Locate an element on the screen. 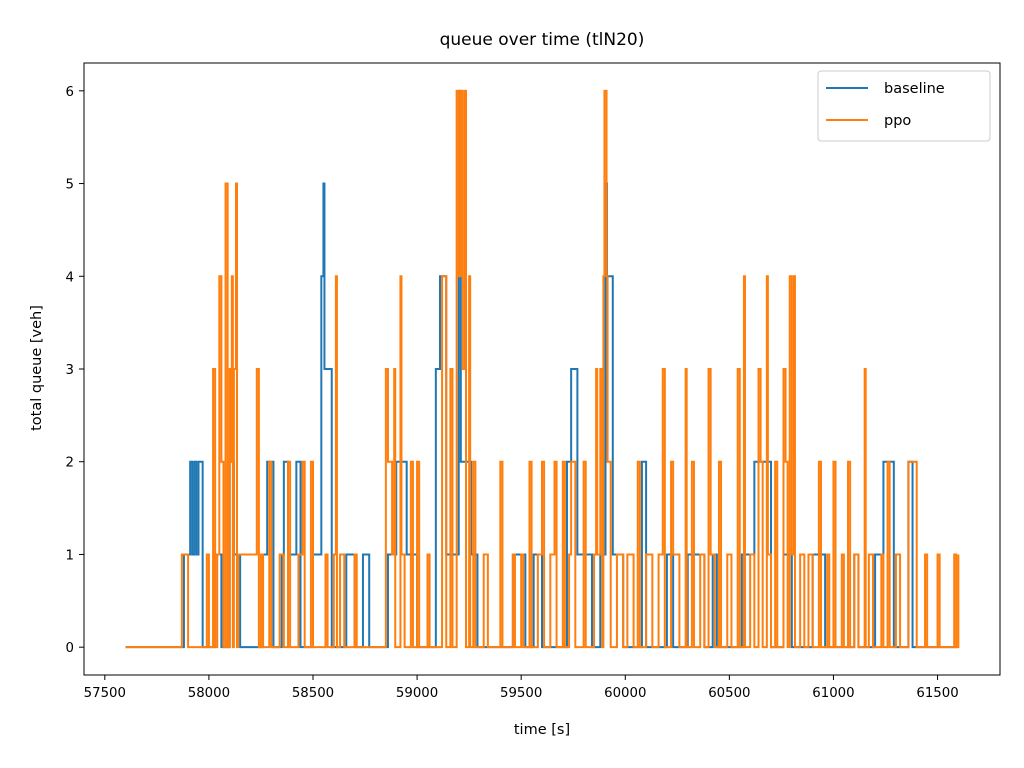 The image size is (1024, 768). y-axis-label: total queue [veh] is located at coordinates (37, 368).